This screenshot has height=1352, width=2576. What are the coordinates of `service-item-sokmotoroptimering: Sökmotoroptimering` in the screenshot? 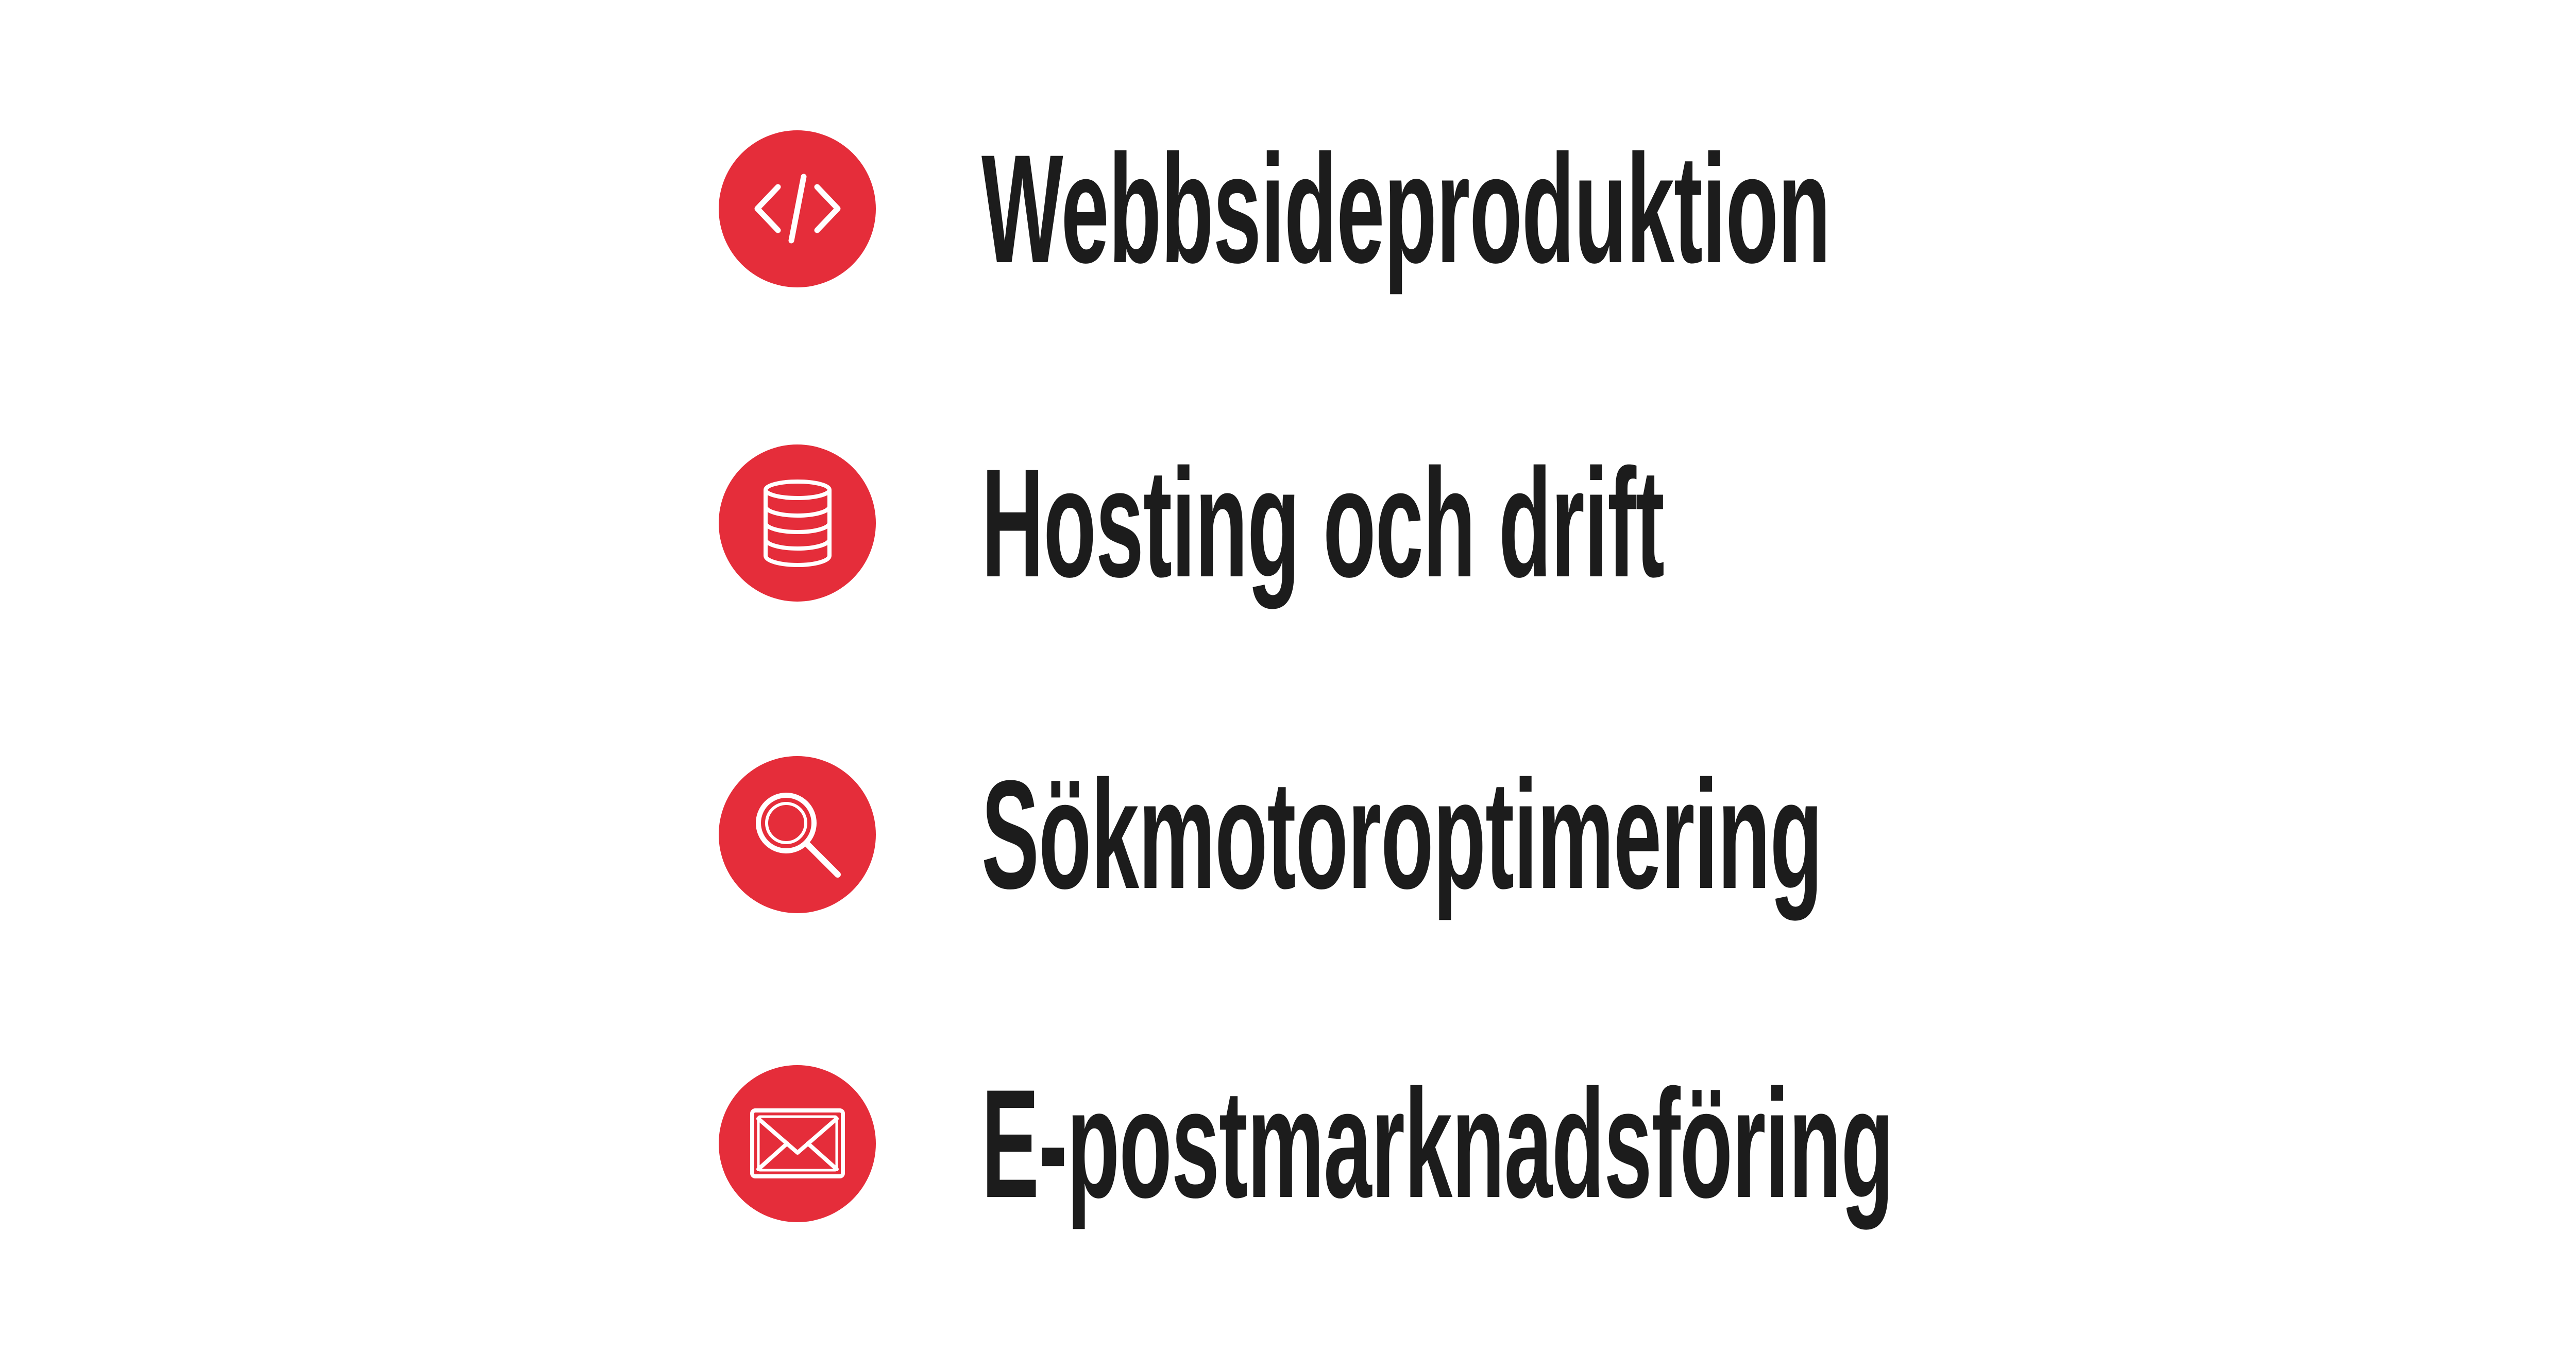 It's located at (1388, 834).